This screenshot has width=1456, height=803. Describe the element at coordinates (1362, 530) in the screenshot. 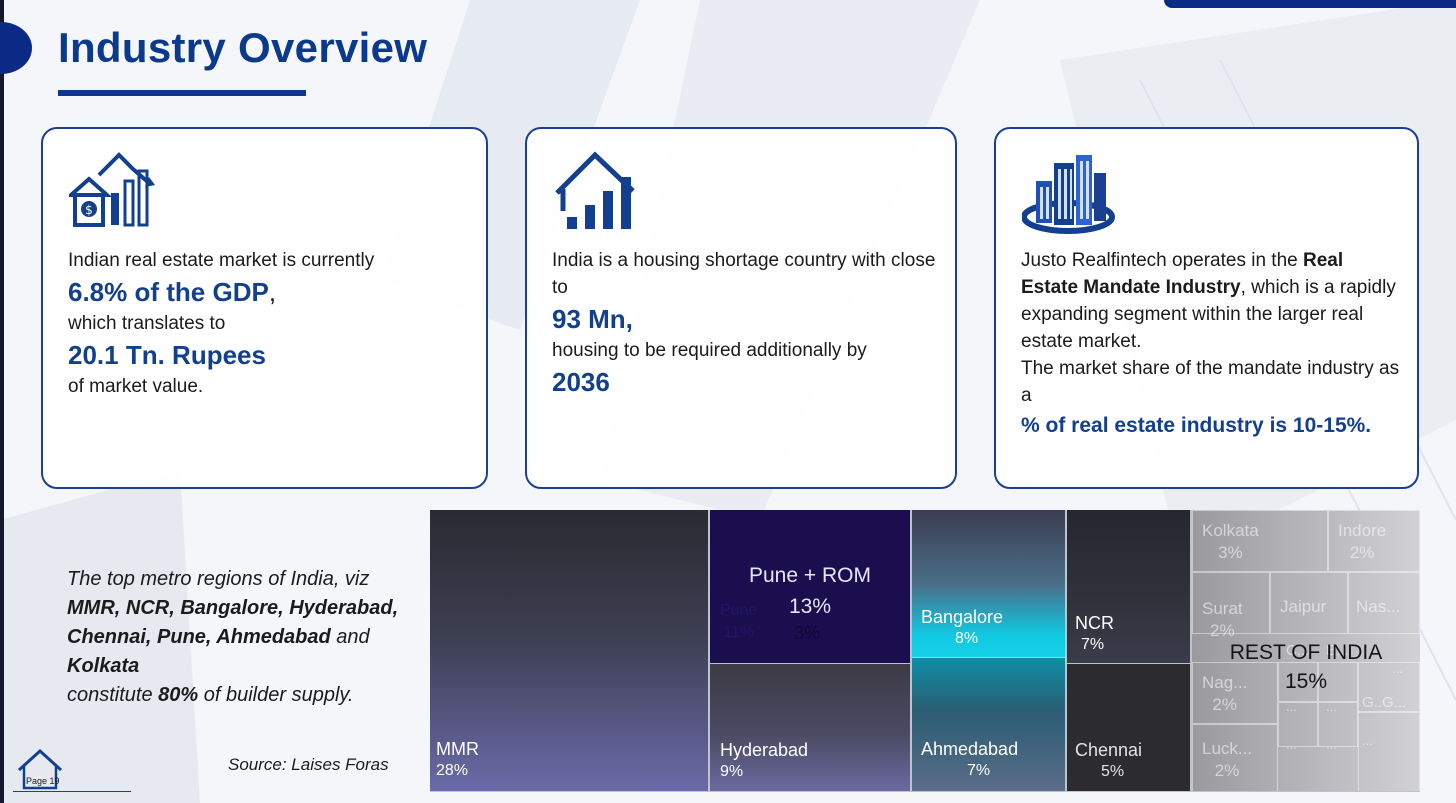

I see `indore-label: Indore` at that location.